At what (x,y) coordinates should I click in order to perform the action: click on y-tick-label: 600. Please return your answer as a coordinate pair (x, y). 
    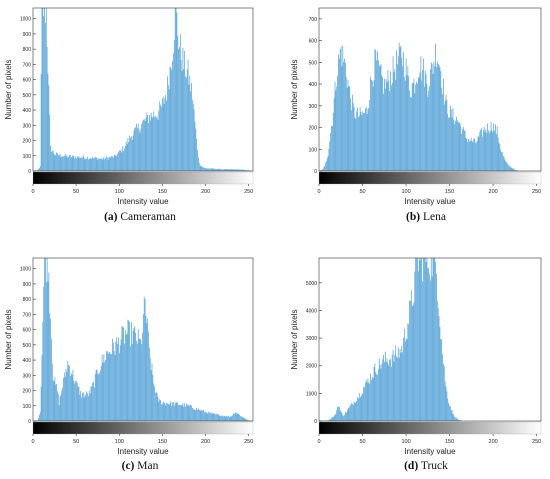
    Looking at the image, I should click on (27, 331).